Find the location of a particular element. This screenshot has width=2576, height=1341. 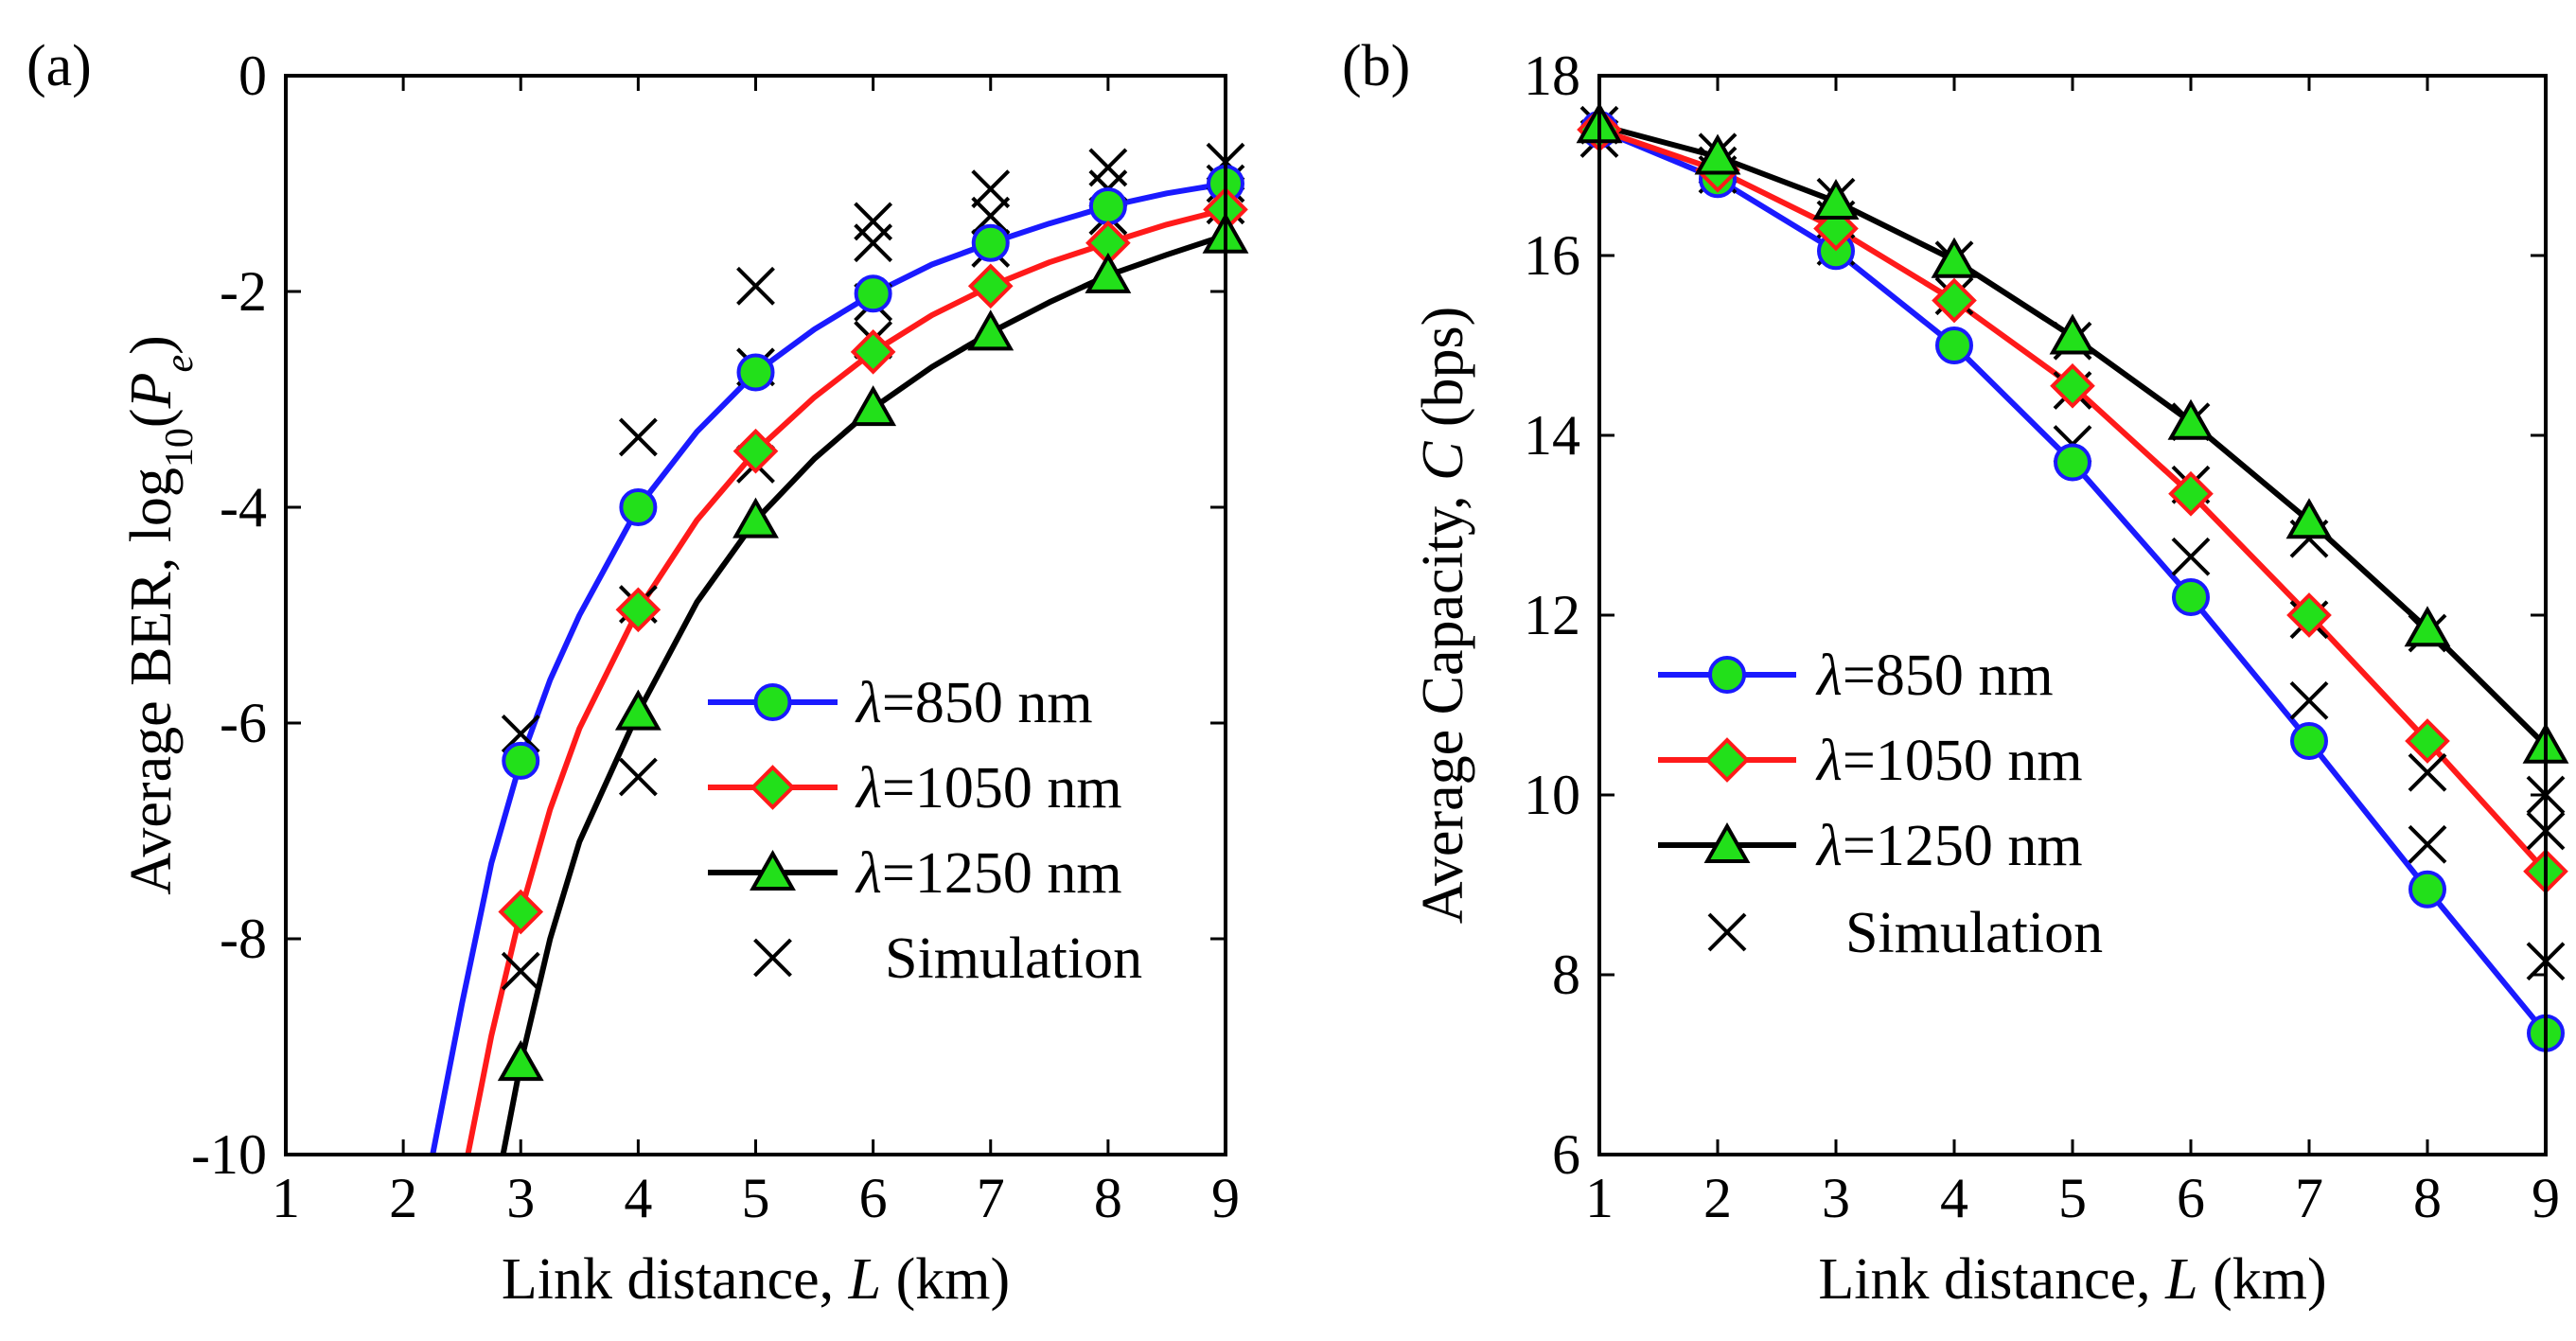

y-tick-label: 12 is located at coordinates (1552, 615).